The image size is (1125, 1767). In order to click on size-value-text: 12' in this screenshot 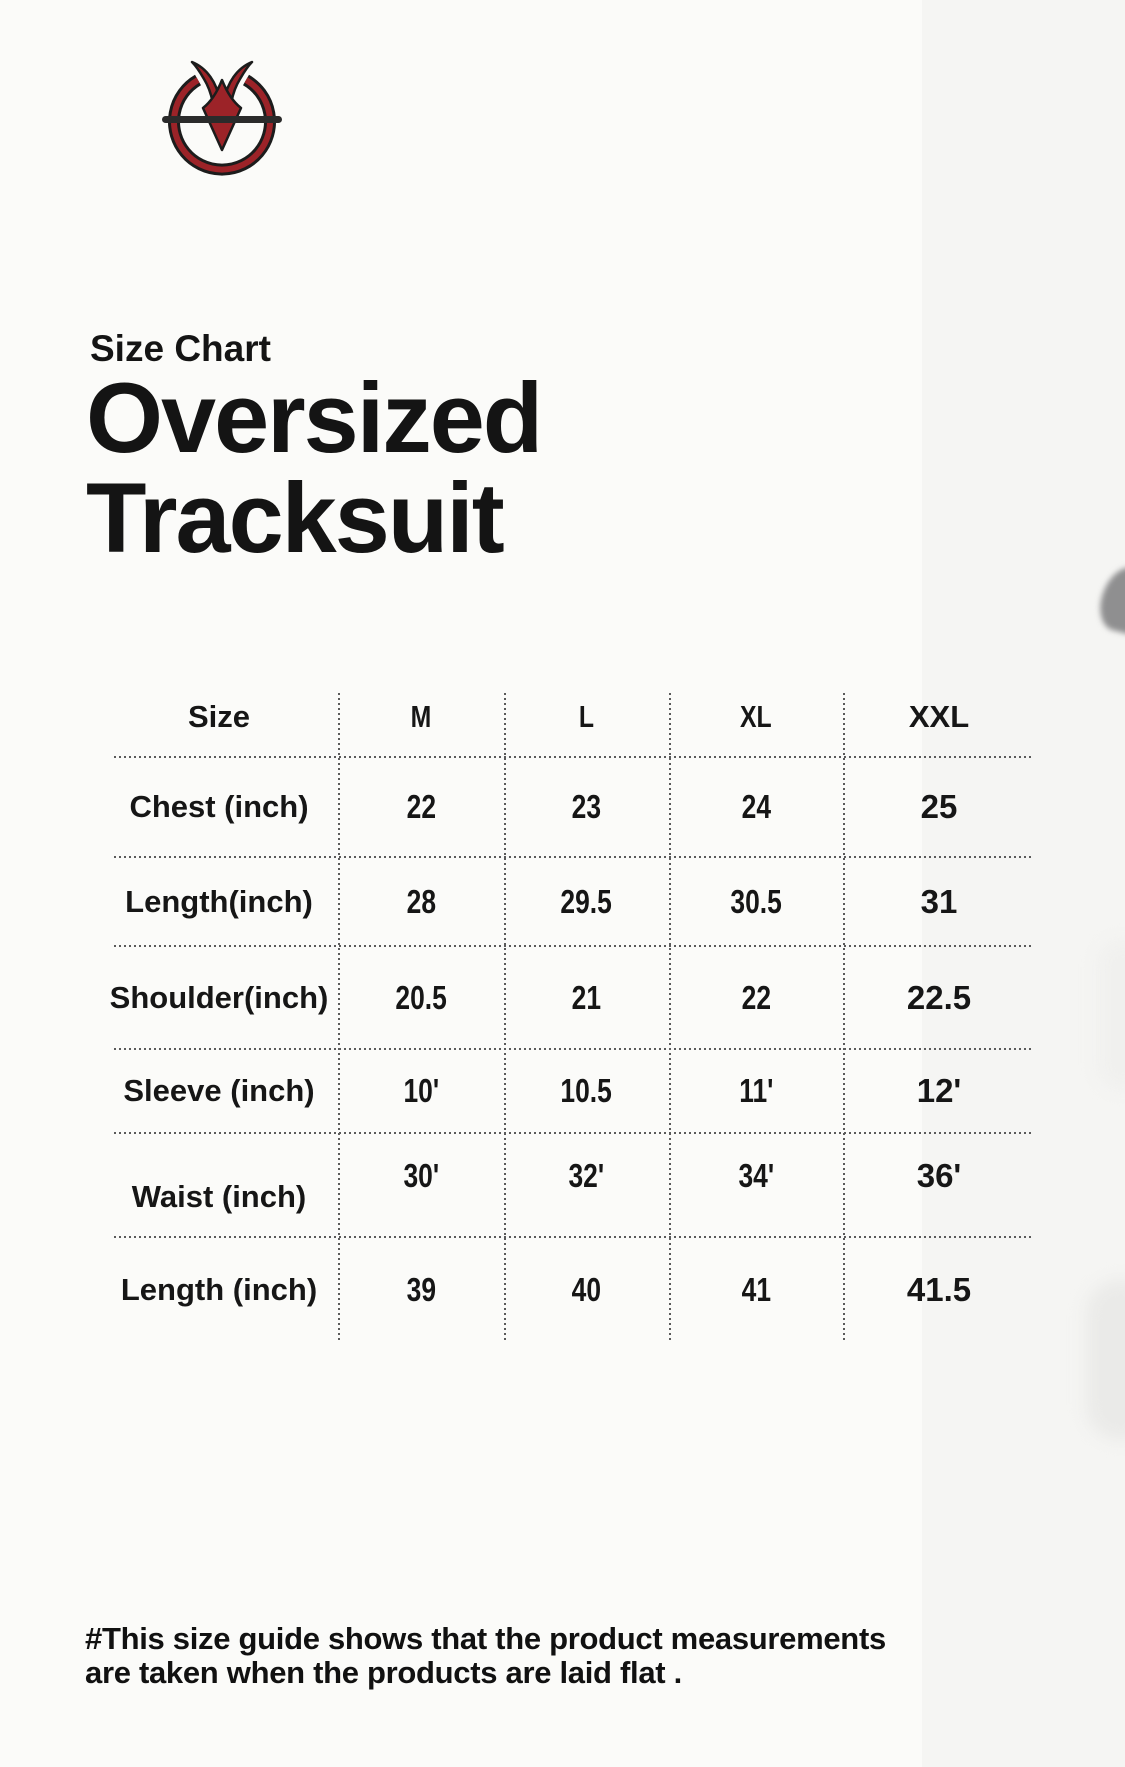, I will do `click(939, 1090)`.